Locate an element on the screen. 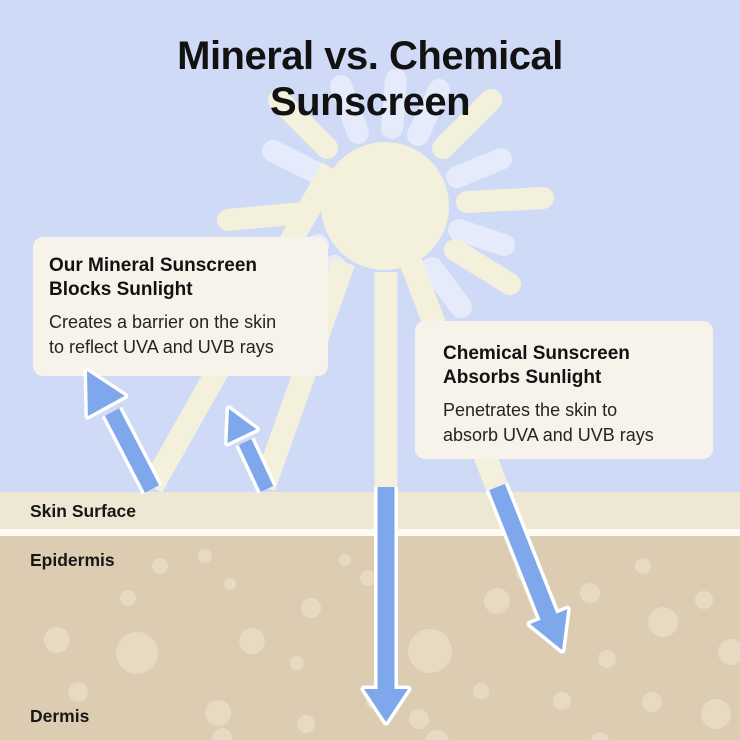 The height and width of the screenshot is (740, 740). chemical-body-line-2: absorb UVA and UVB rays is located at coordinates (548, 435).